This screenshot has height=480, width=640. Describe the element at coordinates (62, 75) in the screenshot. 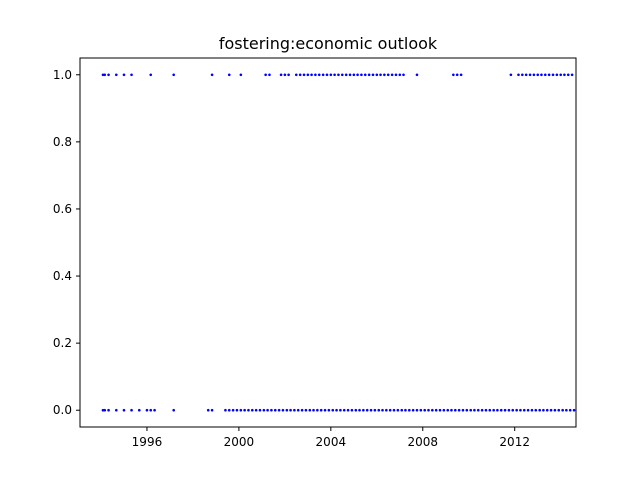

I see `y-tick-label: 1.0` at that location.